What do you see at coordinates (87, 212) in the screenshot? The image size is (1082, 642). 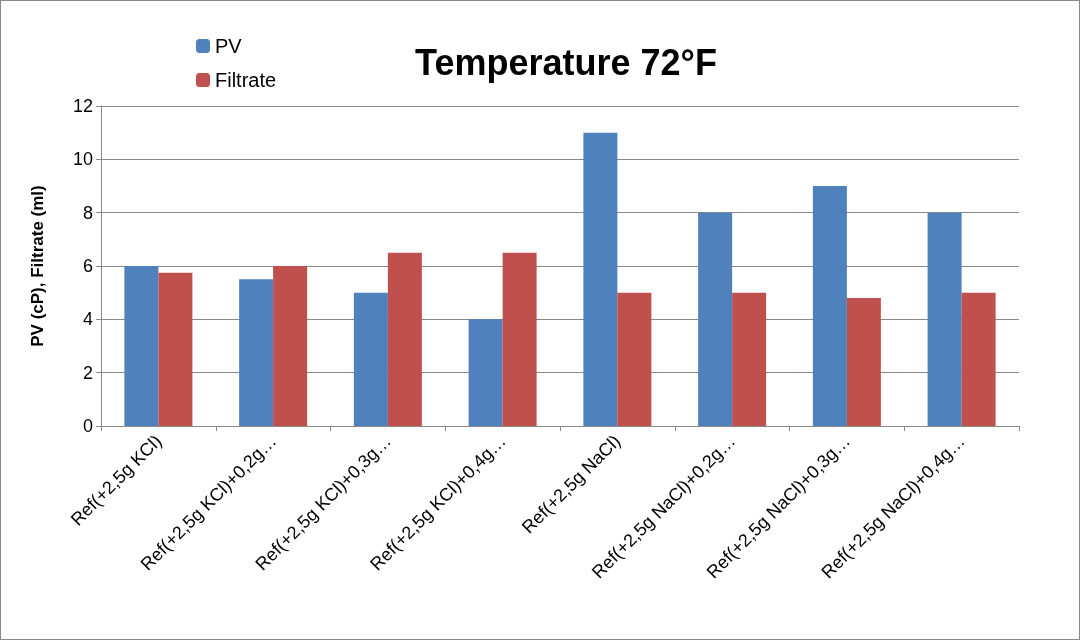 I see `y-tick-label: 8` at bounding box center [87, 212].